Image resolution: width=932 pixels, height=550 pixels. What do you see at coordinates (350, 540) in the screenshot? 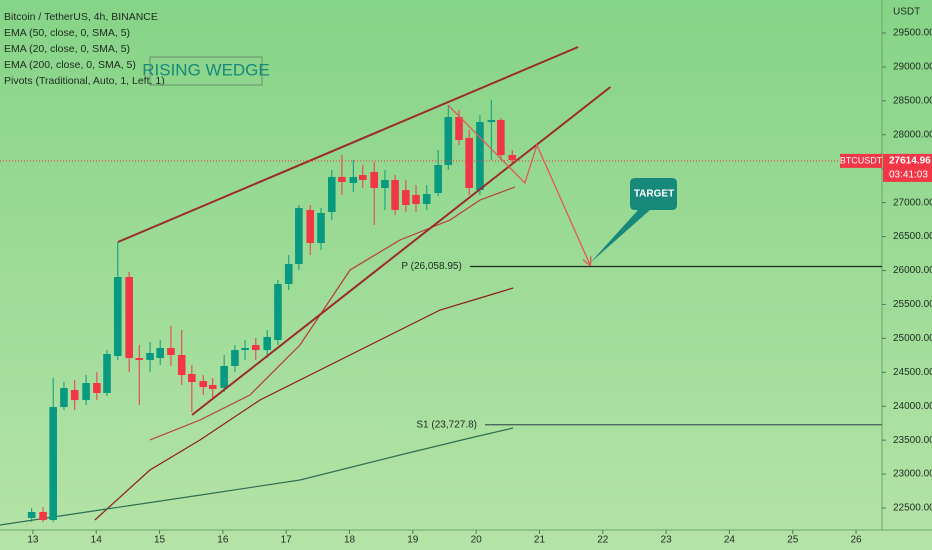
I see `x-tick-label: 18` at bounding box center [350, 540].